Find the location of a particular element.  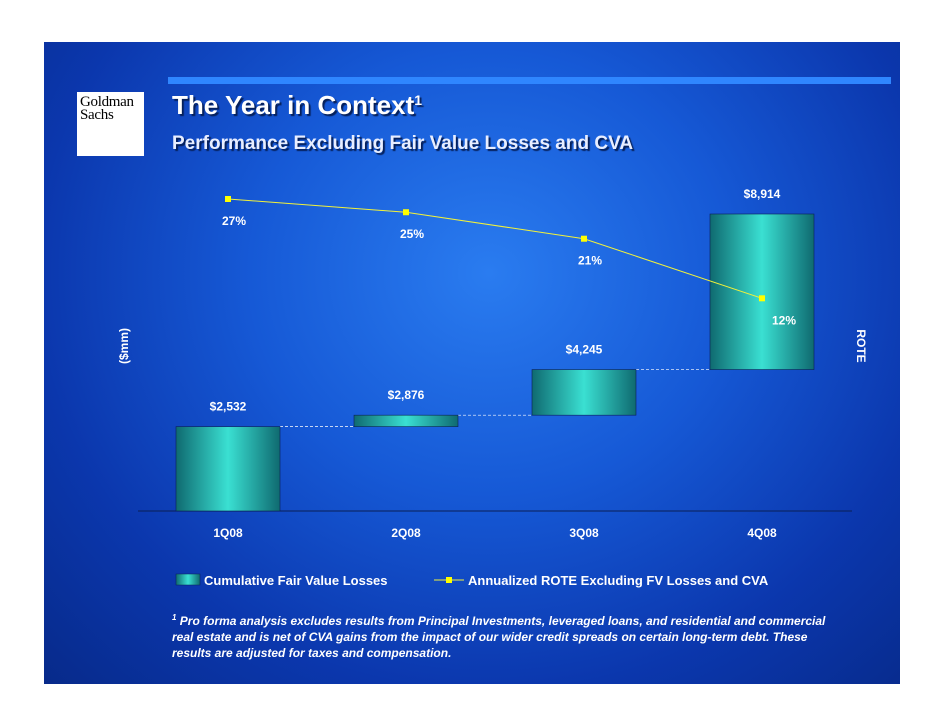

x-tick-4Q08: 4Q08 is located at coordinates (762, 533).